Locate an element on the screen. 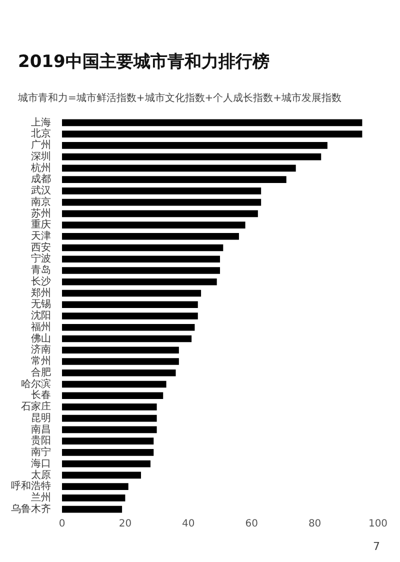  y-tick-label: 苏州 is located at coordinates (41, 213).